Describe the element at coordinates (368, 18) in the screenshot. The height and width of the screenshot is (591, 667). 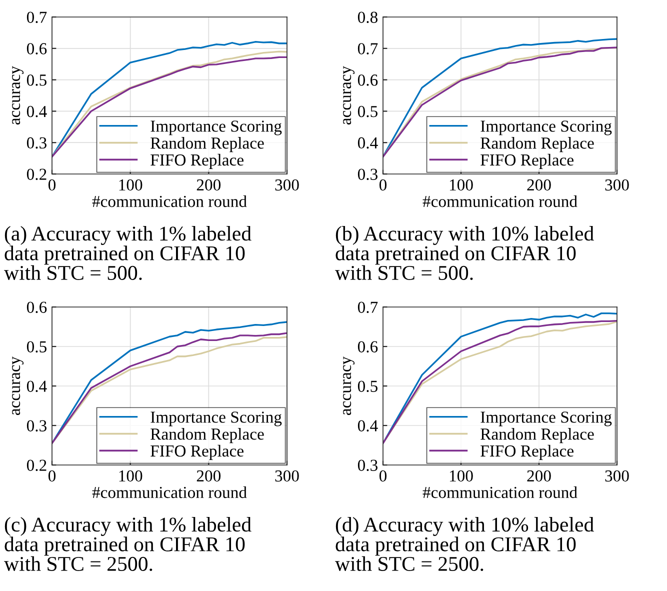
I see `y-tick-label: 0.8` at that location.